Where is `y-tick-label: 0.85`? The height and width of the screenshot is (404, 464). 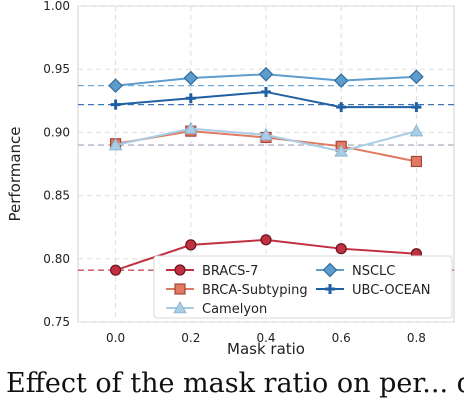
y-tick-label: 0.85 is located at coordinates (56, 196).